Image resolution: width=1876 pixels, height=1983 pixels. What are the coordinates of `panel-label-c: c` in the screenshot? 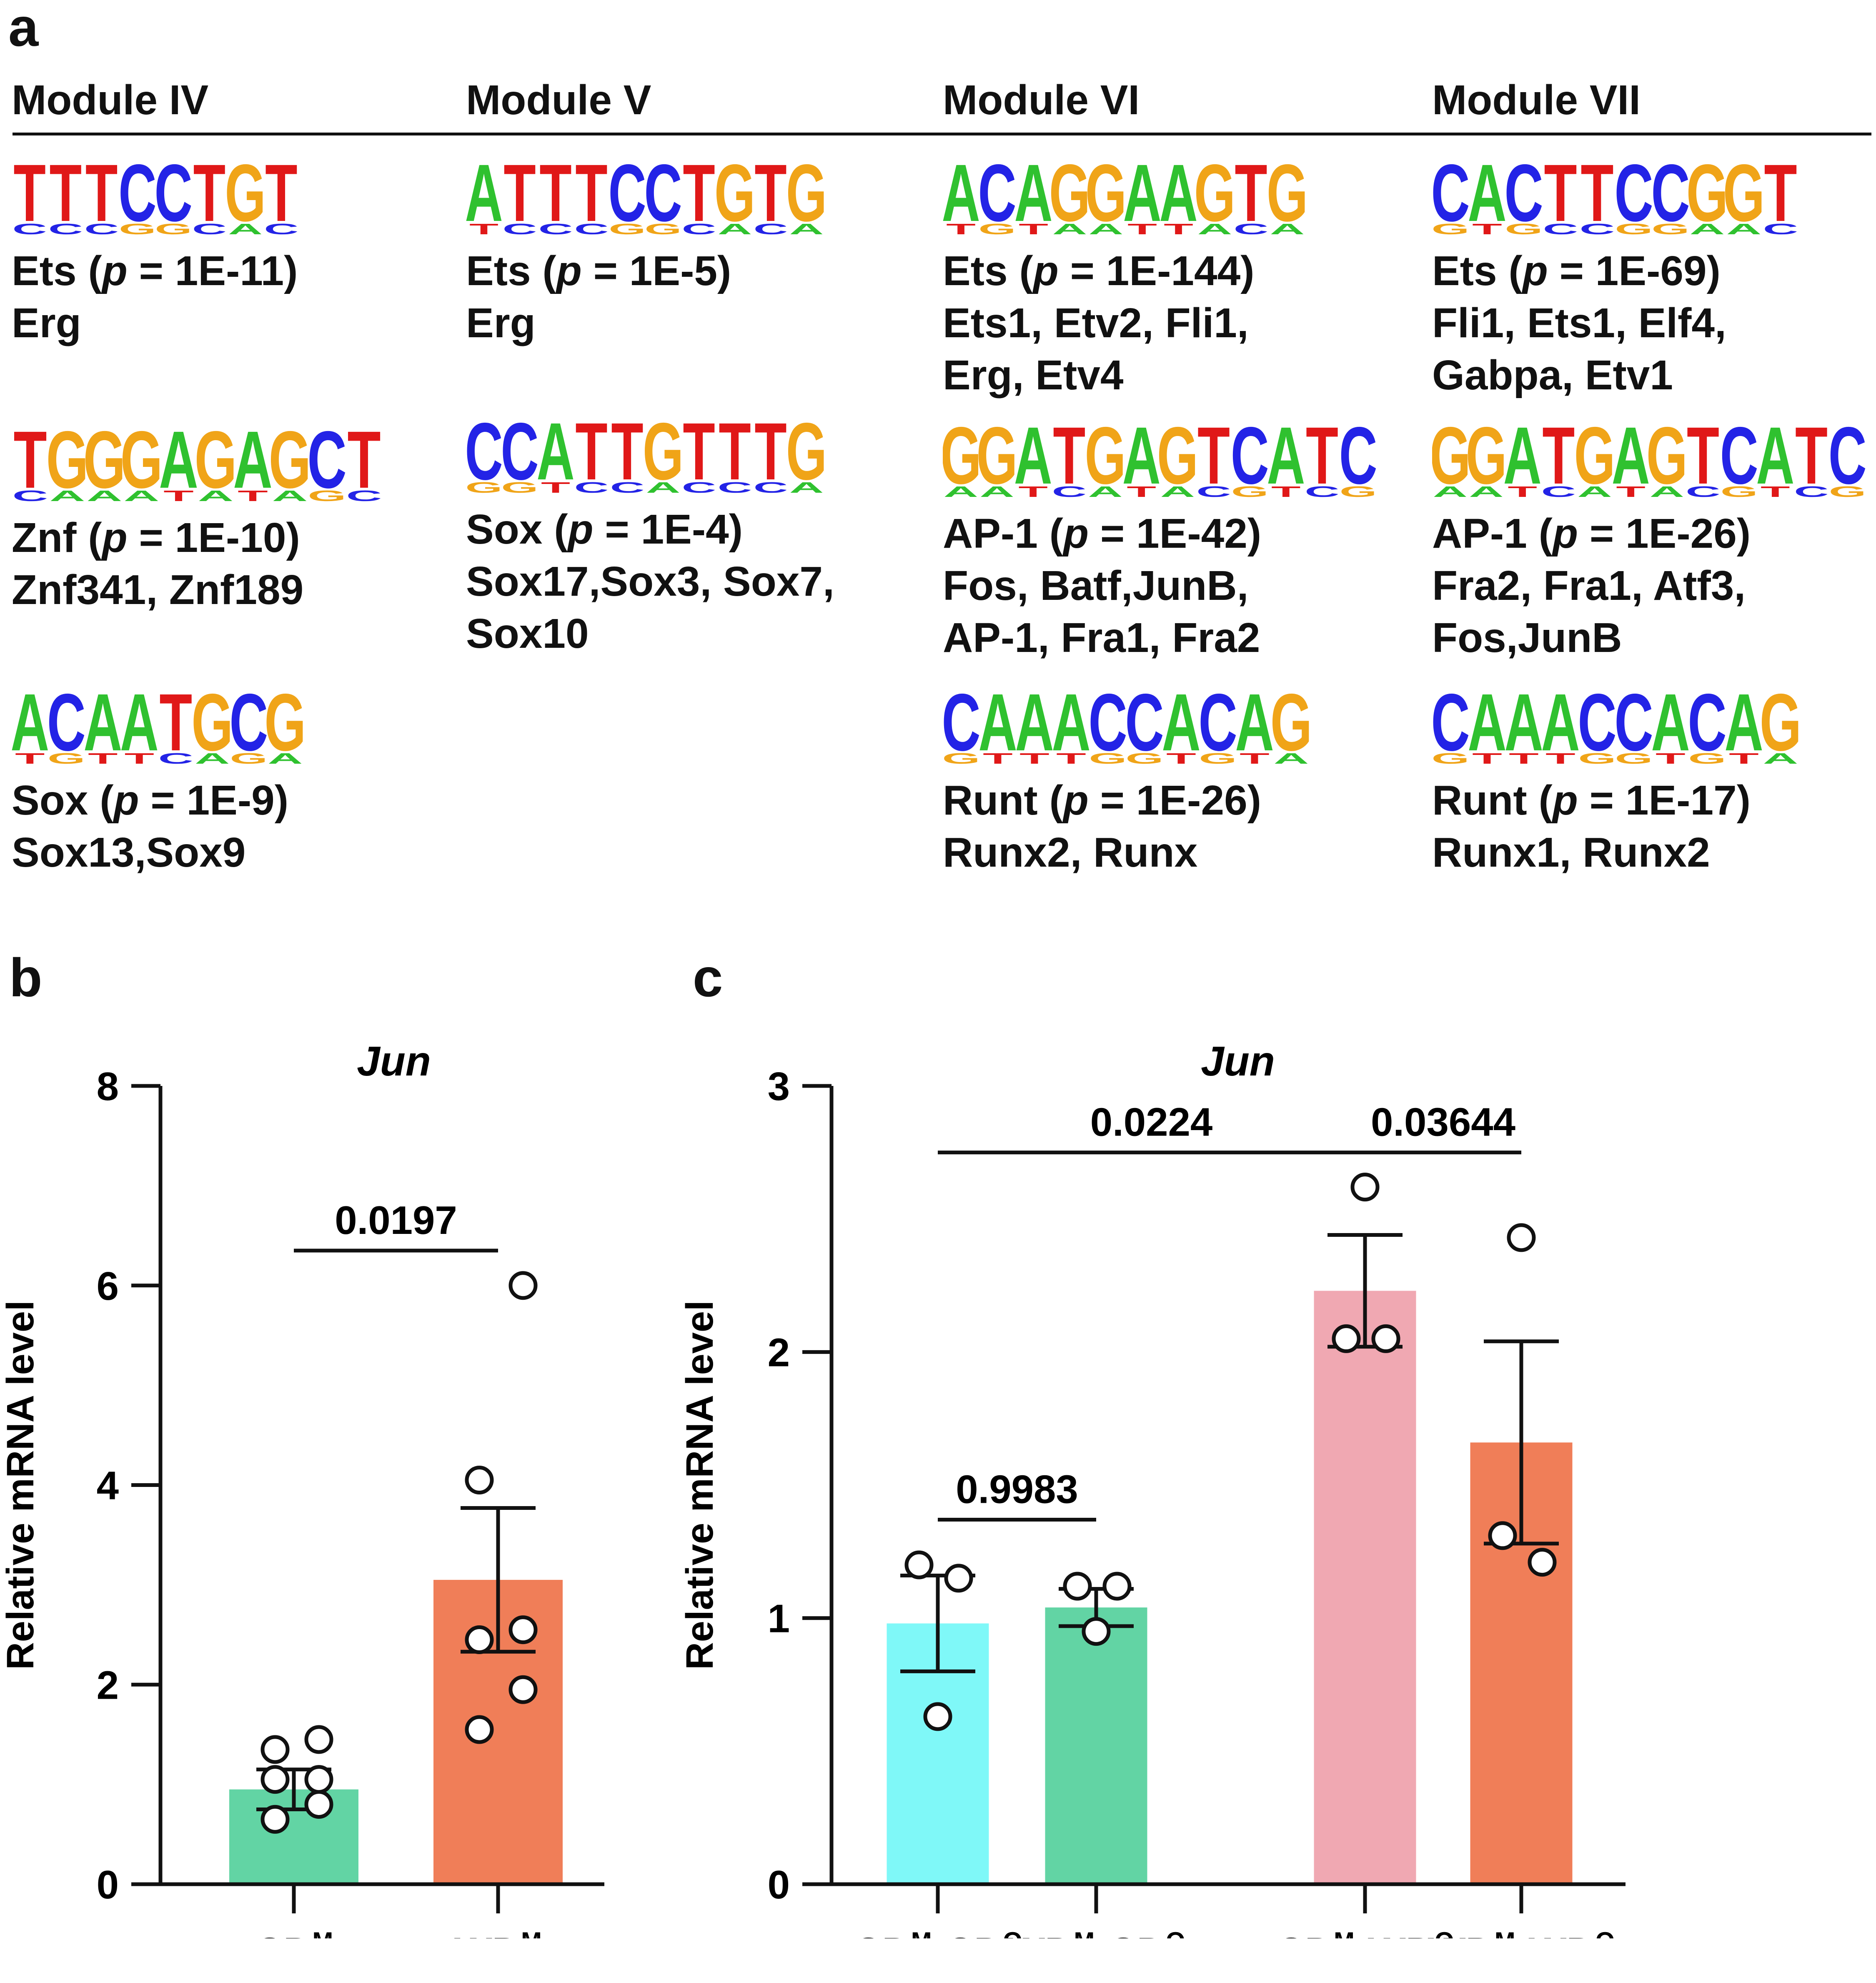 It's located at (708, 977).